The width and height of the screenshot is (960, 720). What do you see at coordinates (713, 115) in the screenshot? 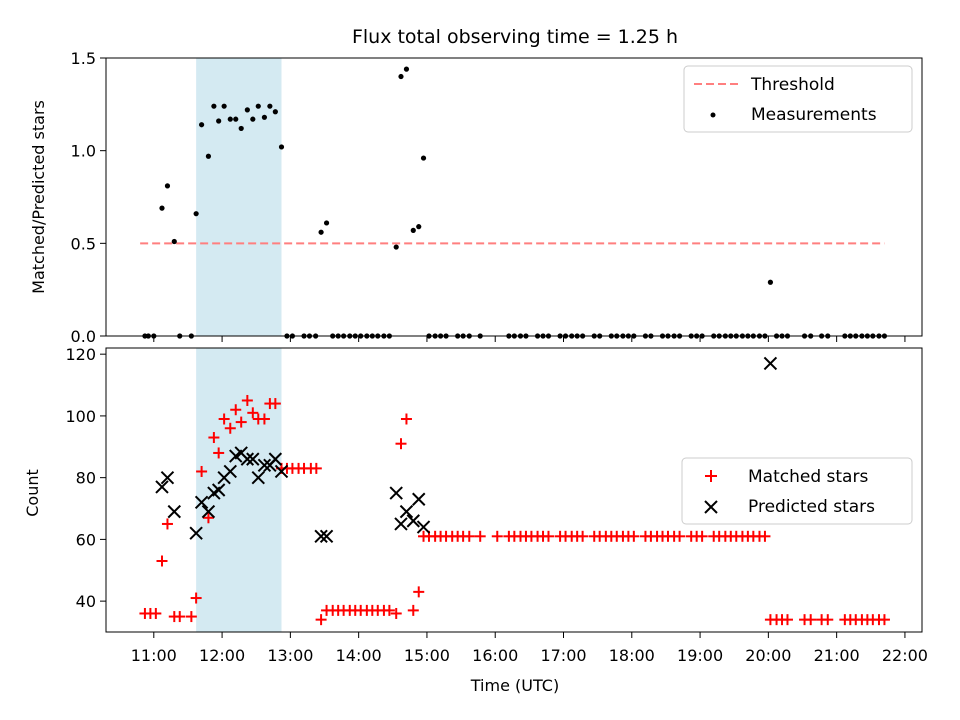
I see `legend-measurements-swatch` at bounding box center [713, 115].